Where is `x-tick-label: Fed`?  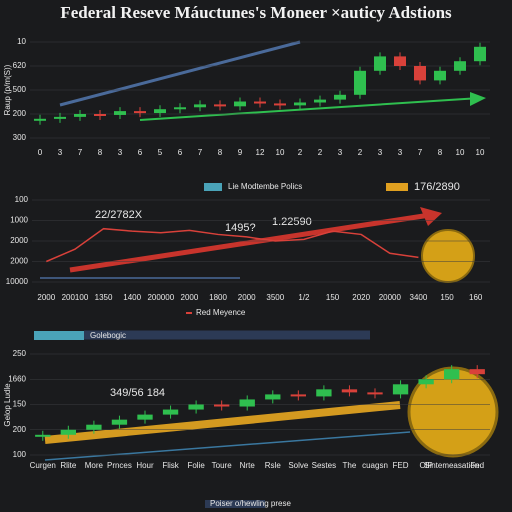
x-tick-label: Fed is located at coordinates (477, 465).